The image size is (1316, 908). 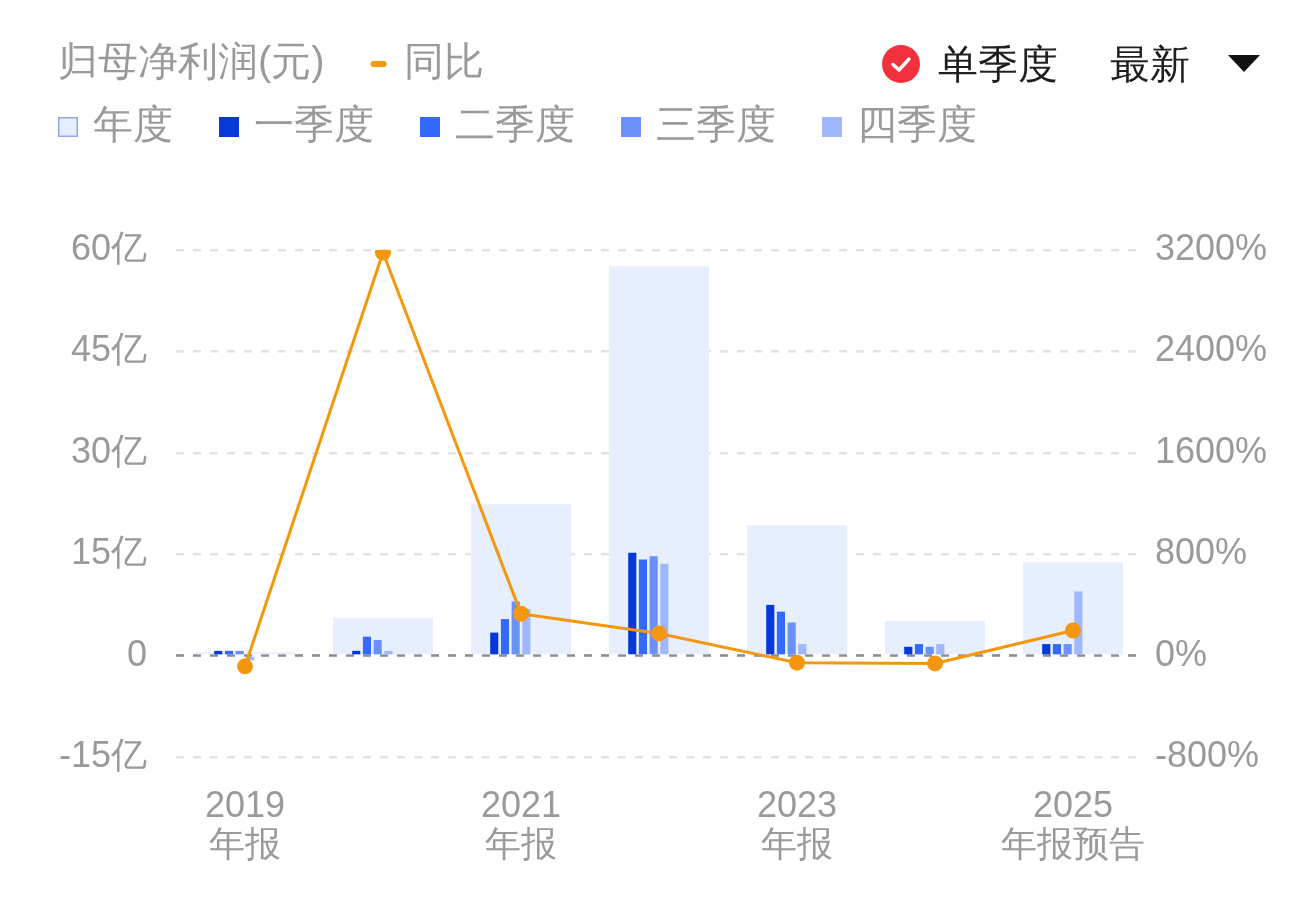 What do you see at coordinates (1211, 349) in the screenshot?
I see `y2-tick-label: 2400%` at bounding box center [1211, 349].